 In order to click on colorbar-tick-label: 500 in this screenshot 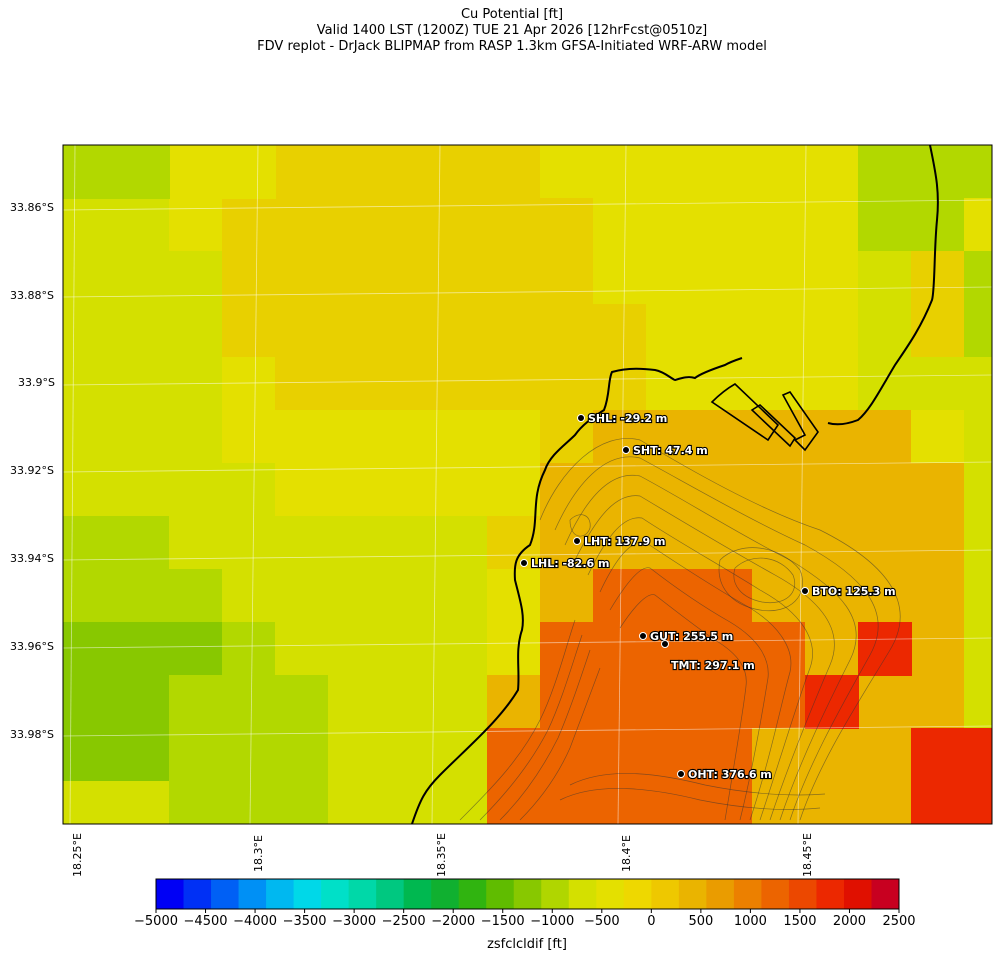, I will do `click(701, 921)`.